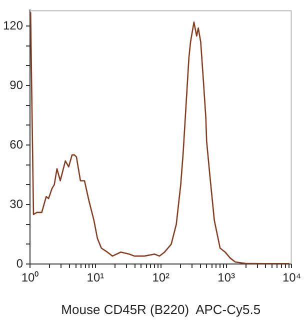 The image size is (304, 326). Describe the element at coordinates (226, 277) in the screenshot. I see `x-tick-label: 10³` at that location.